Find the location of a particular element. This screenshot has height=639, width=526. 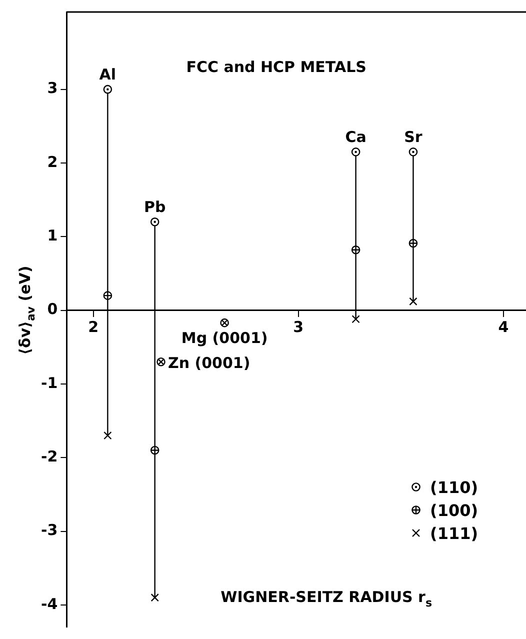

y-tick-label: 2 is located at coordinates (52, 161).